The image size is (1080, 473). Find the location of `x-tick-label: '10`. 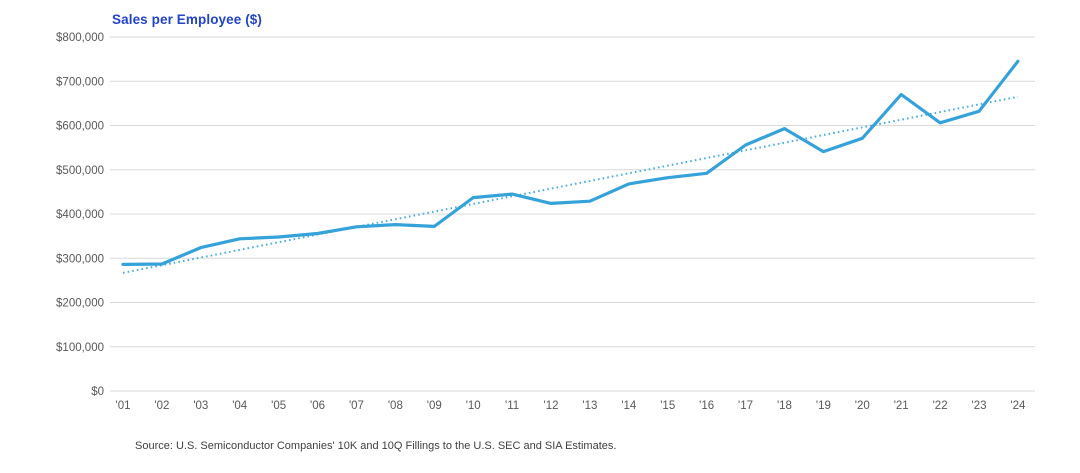

x-tick-label: '10 is located at coordinates (473, 406).